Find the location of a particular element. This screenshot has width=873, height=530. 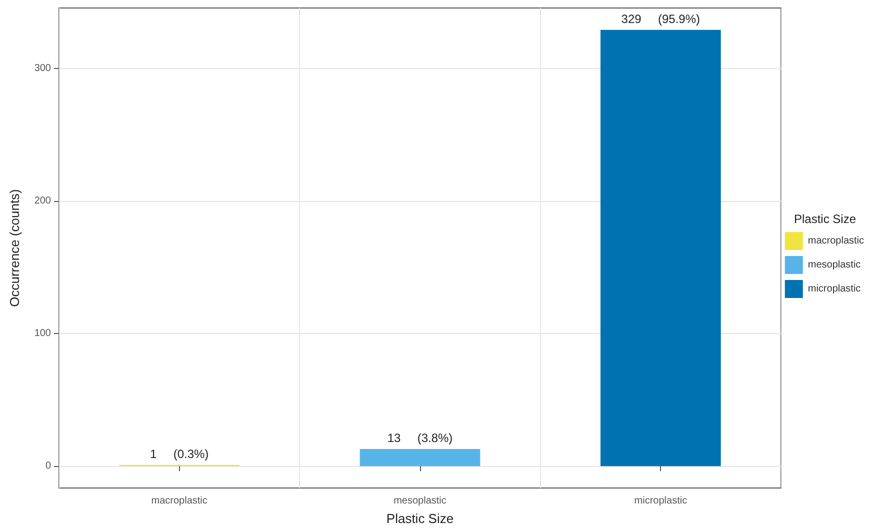

legend-label: mesoplastic is located at coordinates (834, 265).